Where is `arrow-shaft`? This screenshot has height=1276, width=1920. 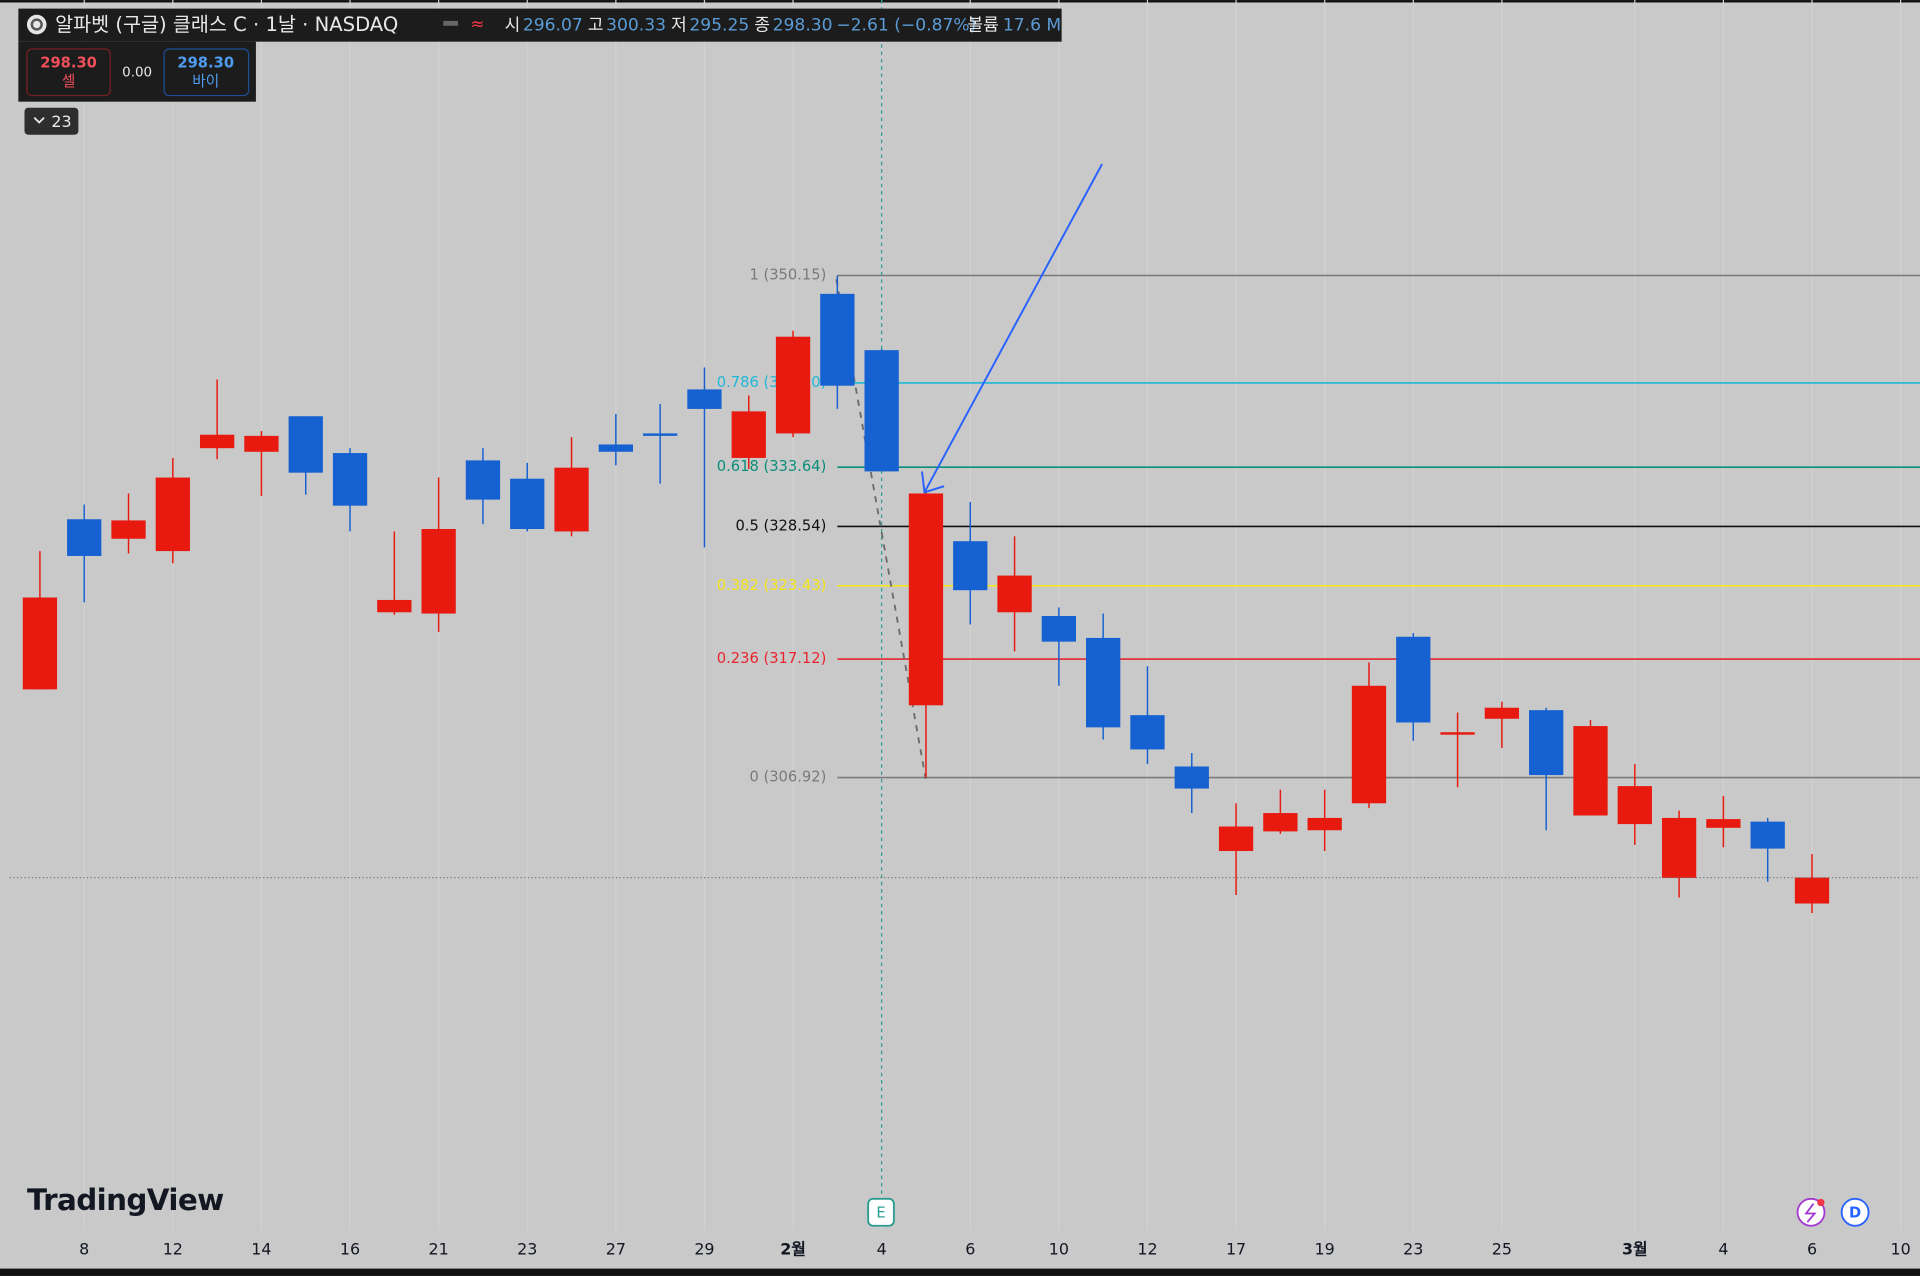 arrow-shaft is located at coordinates (1013, 328).